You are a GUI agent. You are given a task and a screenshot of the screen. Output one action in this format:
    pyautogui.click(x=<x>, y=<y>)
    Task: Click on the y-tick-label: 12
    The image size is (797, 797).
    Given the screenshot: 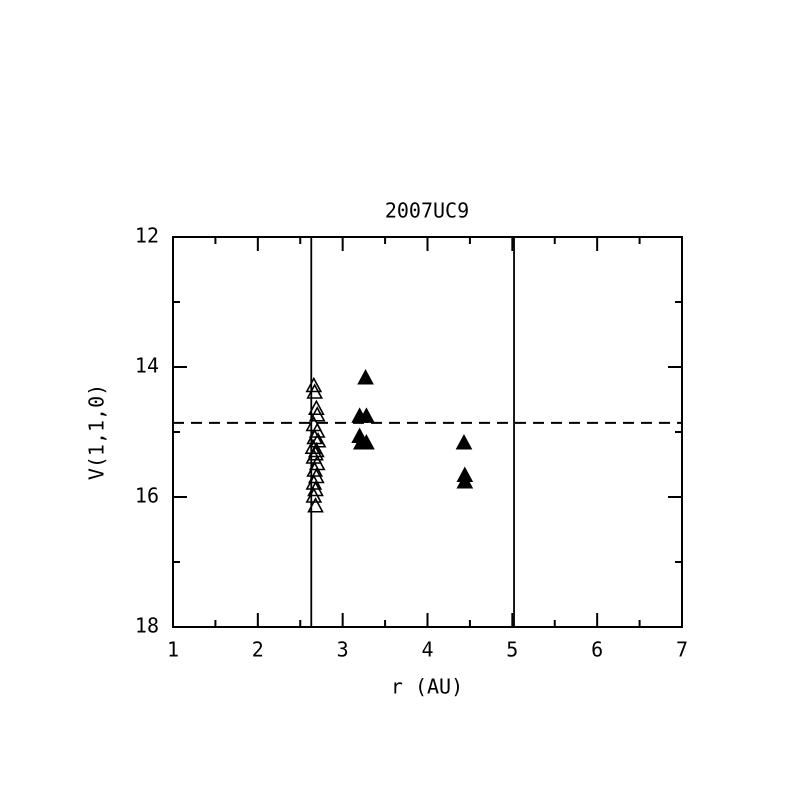 What is the action you would take?
    pyautogui.click(x=147, y=236)
    